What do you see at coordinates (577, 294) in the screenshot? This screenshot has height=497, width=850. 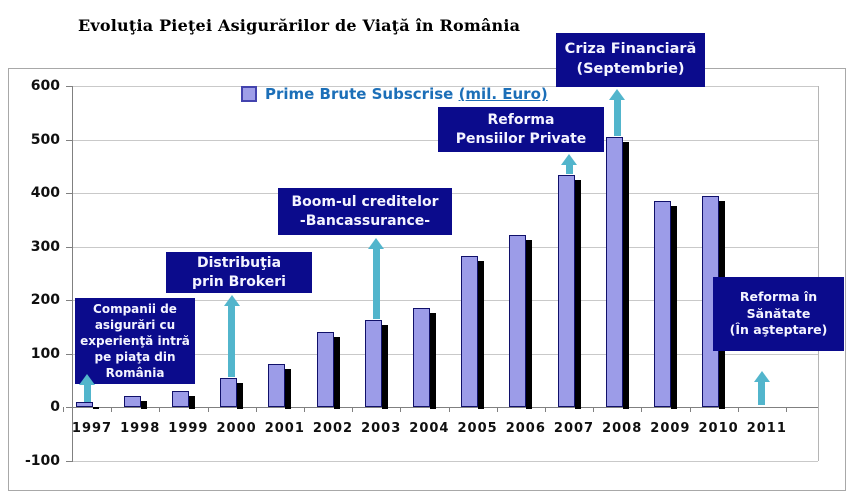 I see `bar-shadow-2007` at bounding box center [577, 294].